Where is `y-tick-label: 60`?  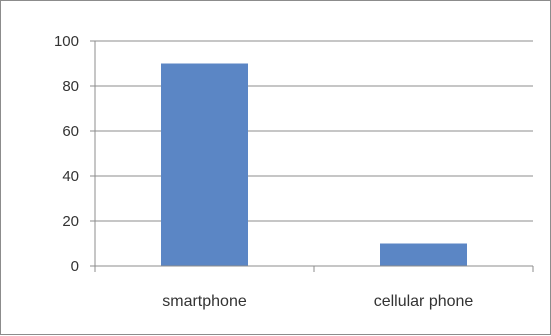
y-tick-label: 60 is located at coordinates (70, 131).